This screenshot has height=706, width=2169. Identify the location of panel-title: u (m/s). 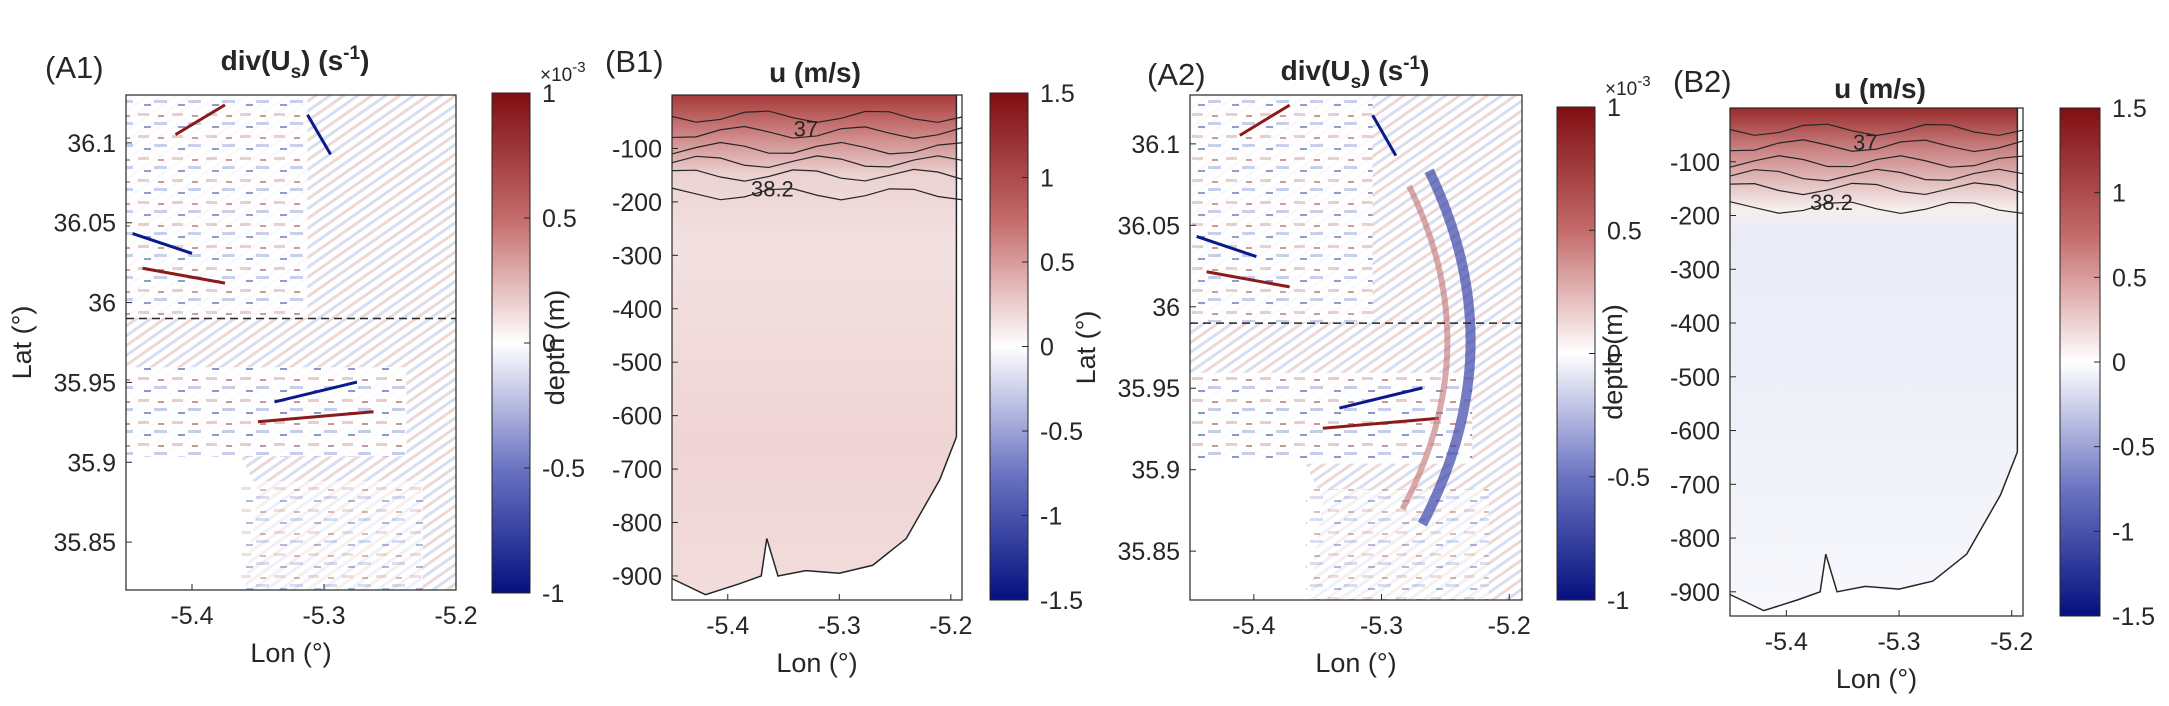
(1880, 88).